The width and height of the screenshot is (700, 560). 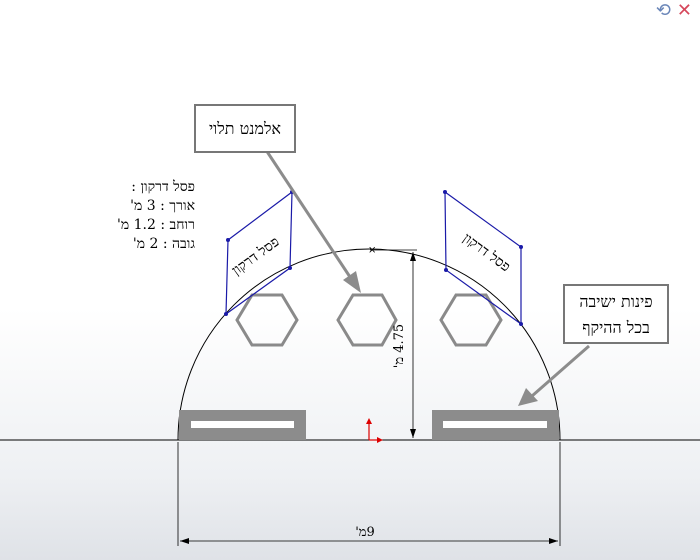 I want to click on hexagon-left, so click(x=267, y=320).